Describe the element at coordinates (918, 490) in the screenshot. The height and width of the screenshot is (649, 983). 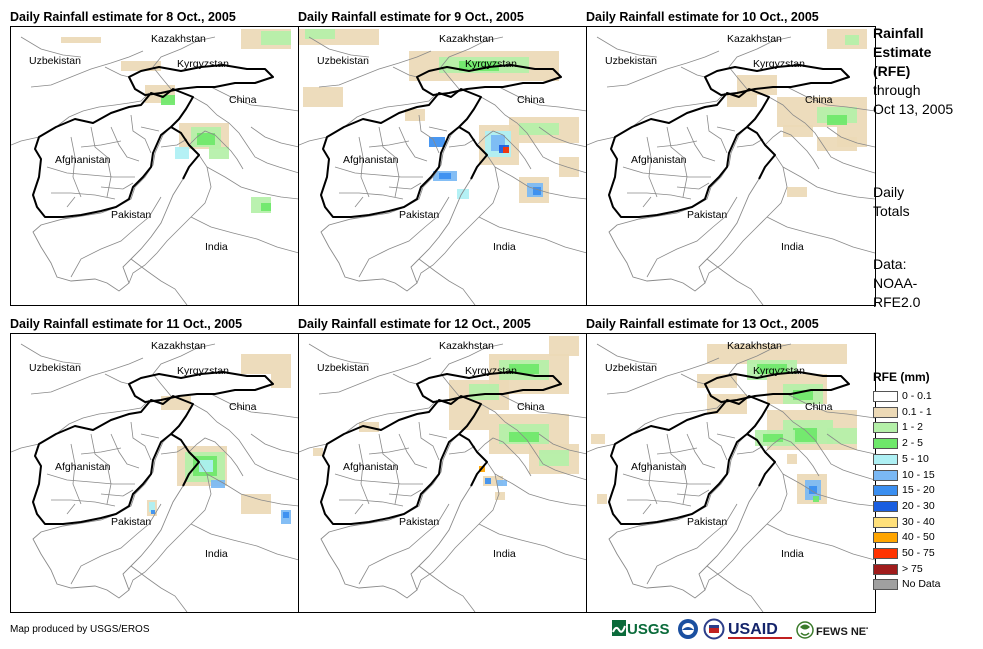
I see `legend-label: 15 - 20` at that location.